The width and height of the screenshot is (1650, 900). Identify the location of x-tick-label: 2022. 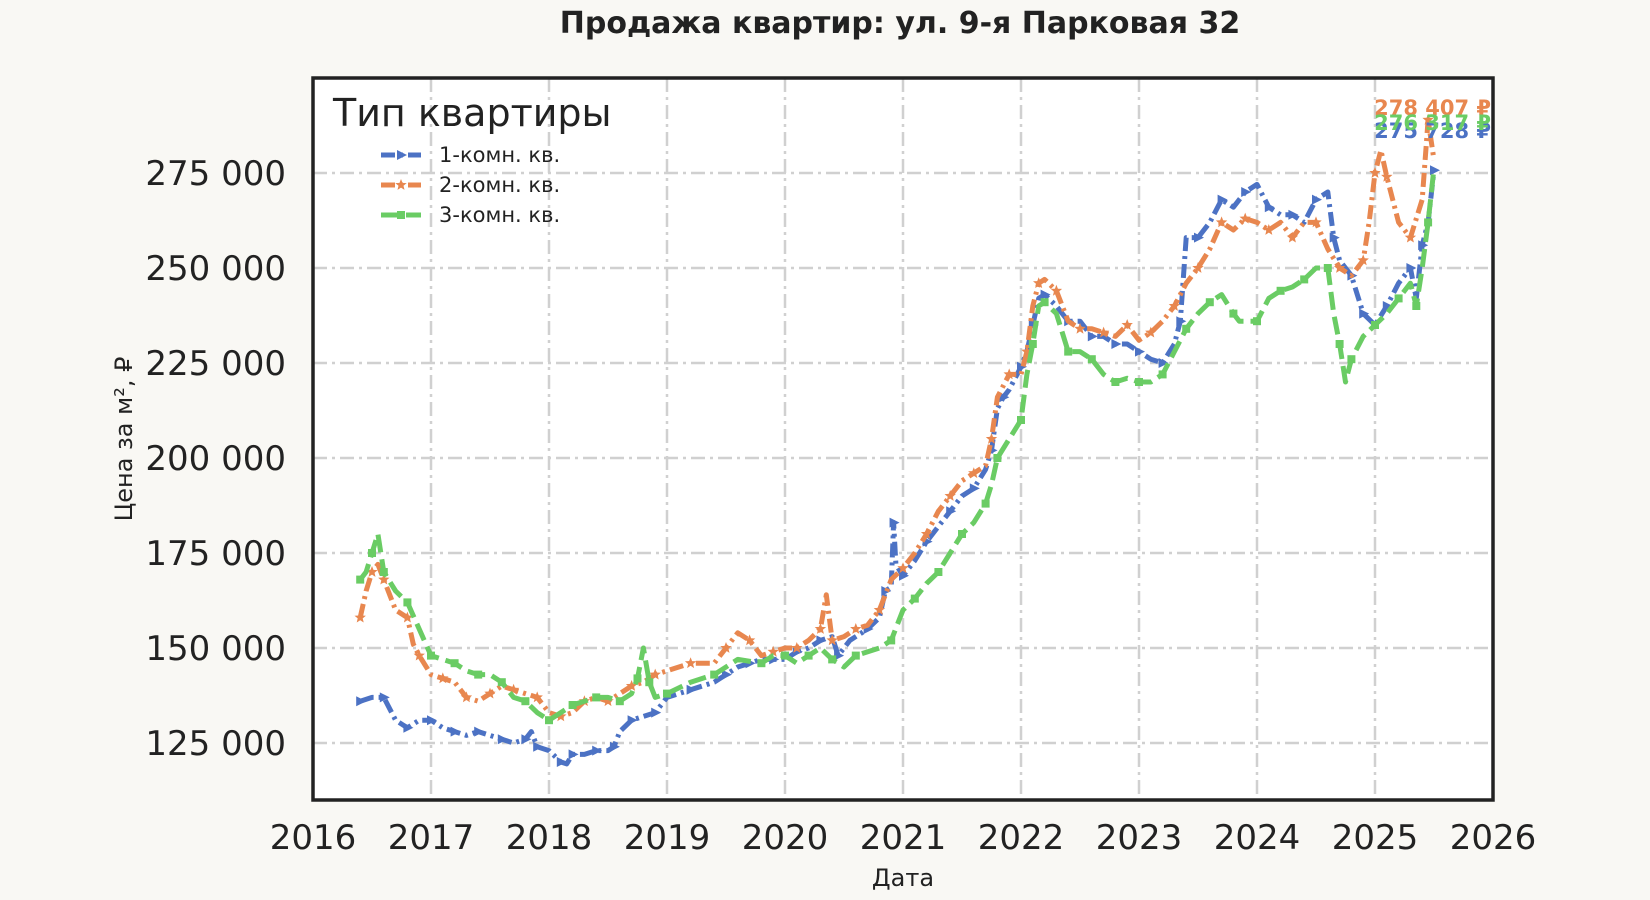
(1021, 838).